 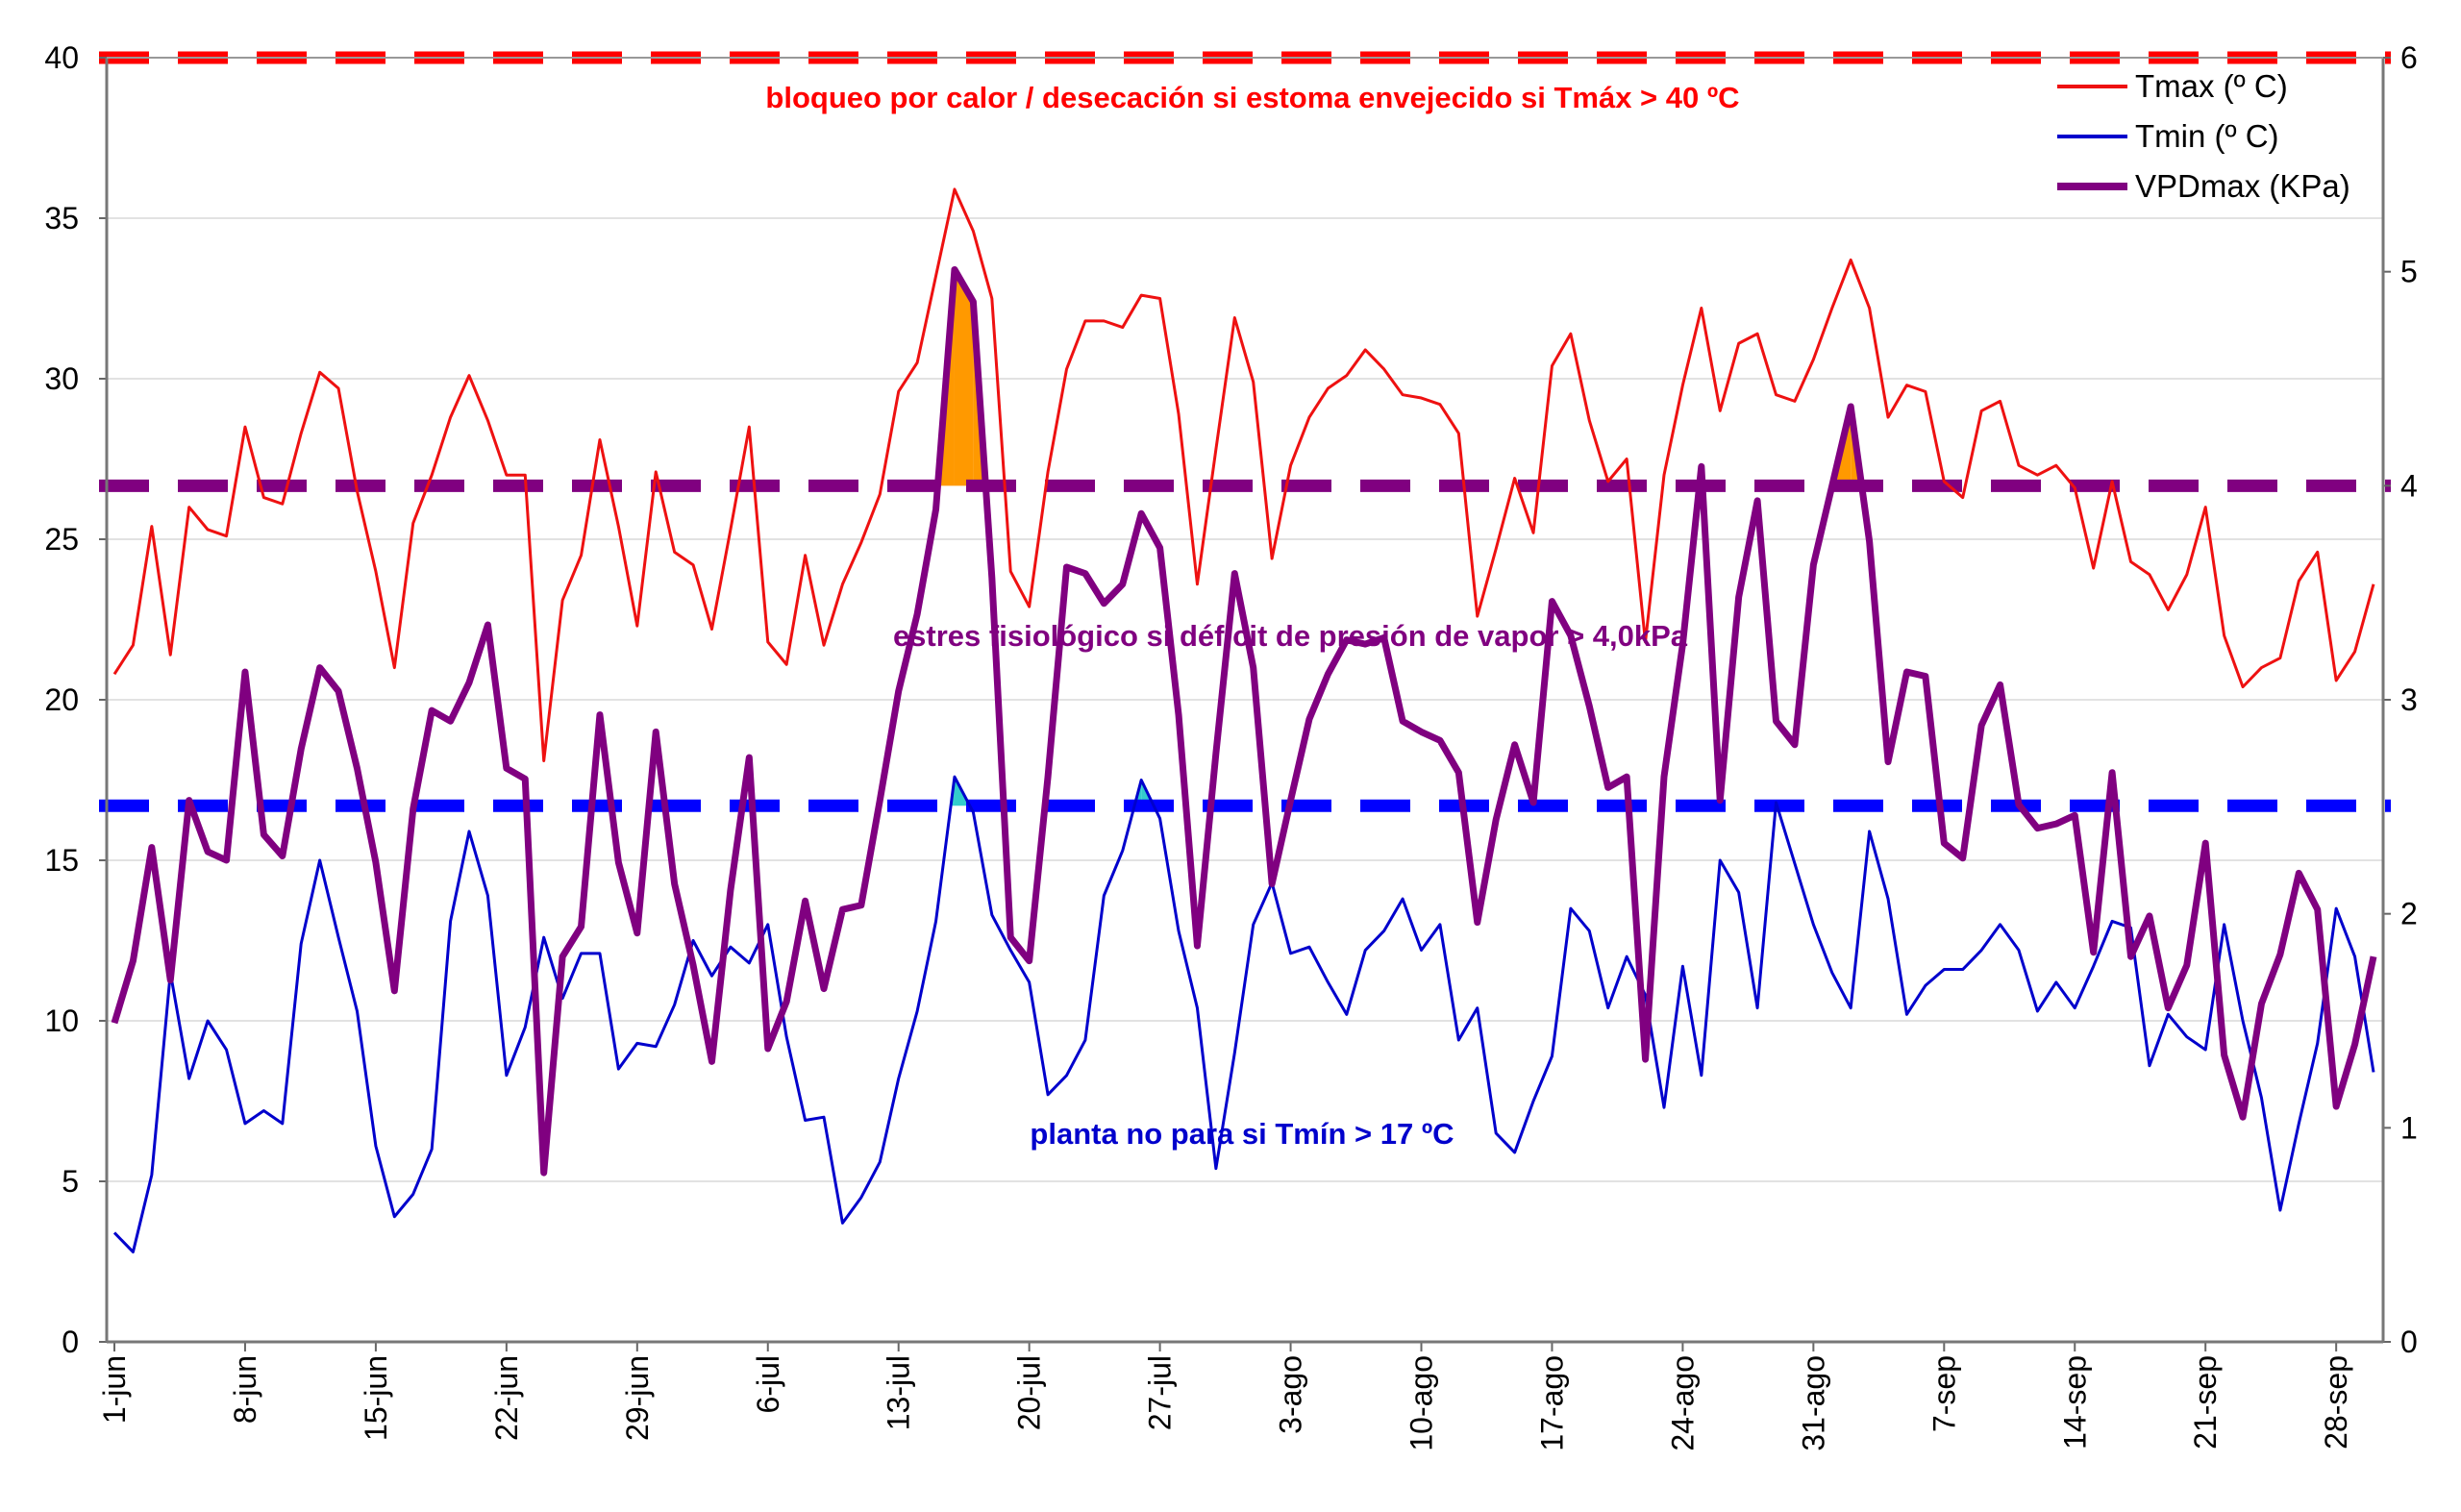 I want to click on x-tick-label: 7-sep, so click(x=1944, y=1393).